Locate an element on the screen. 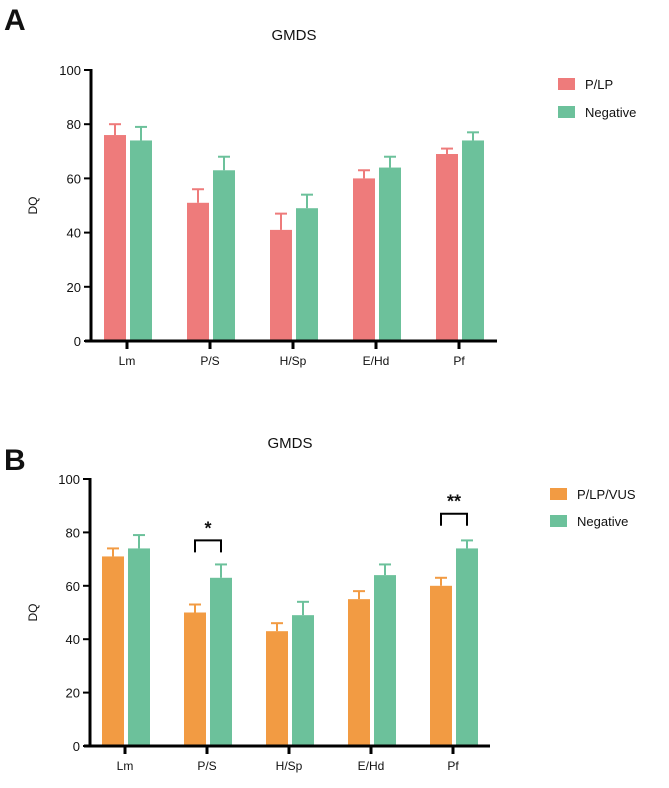  legend-label: P/LP is located at coordinates (599, 84).